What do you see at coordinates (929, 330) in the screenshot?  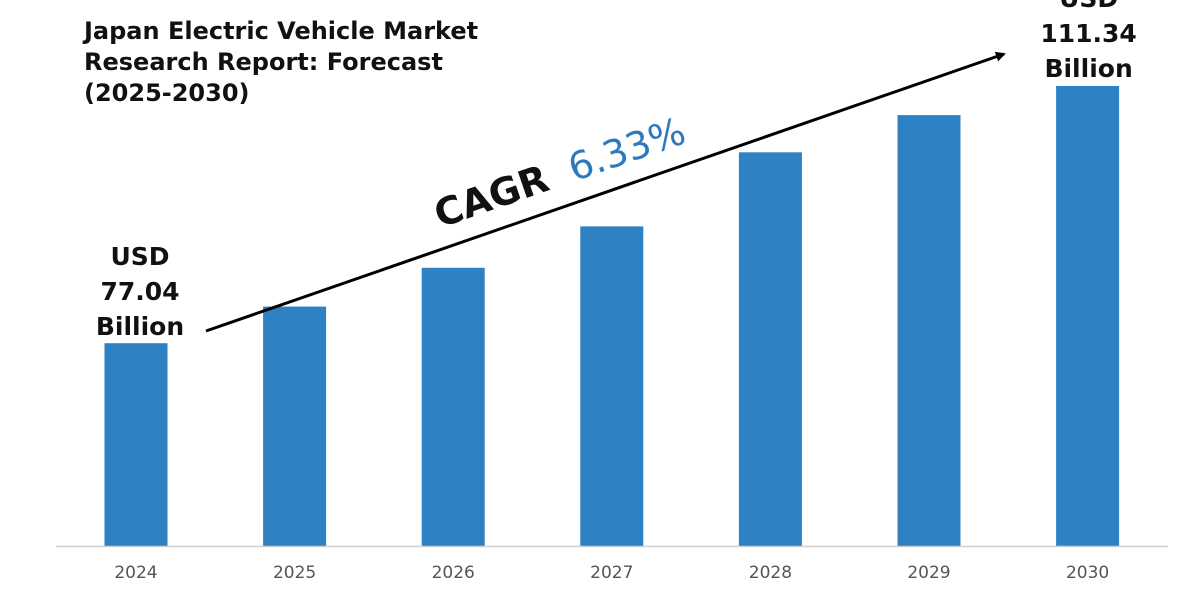 I see `bar-2029` at bounding box center [929, 330].